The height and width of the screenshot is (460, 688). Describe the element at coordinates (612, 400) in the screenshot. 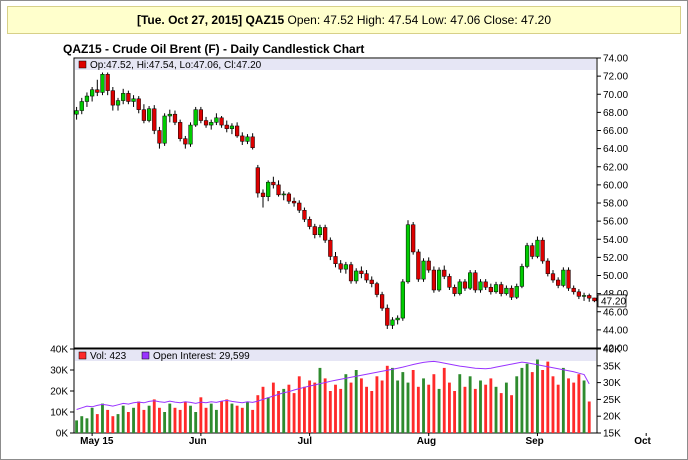

I see `oi-tick-label: 25K` at that location.